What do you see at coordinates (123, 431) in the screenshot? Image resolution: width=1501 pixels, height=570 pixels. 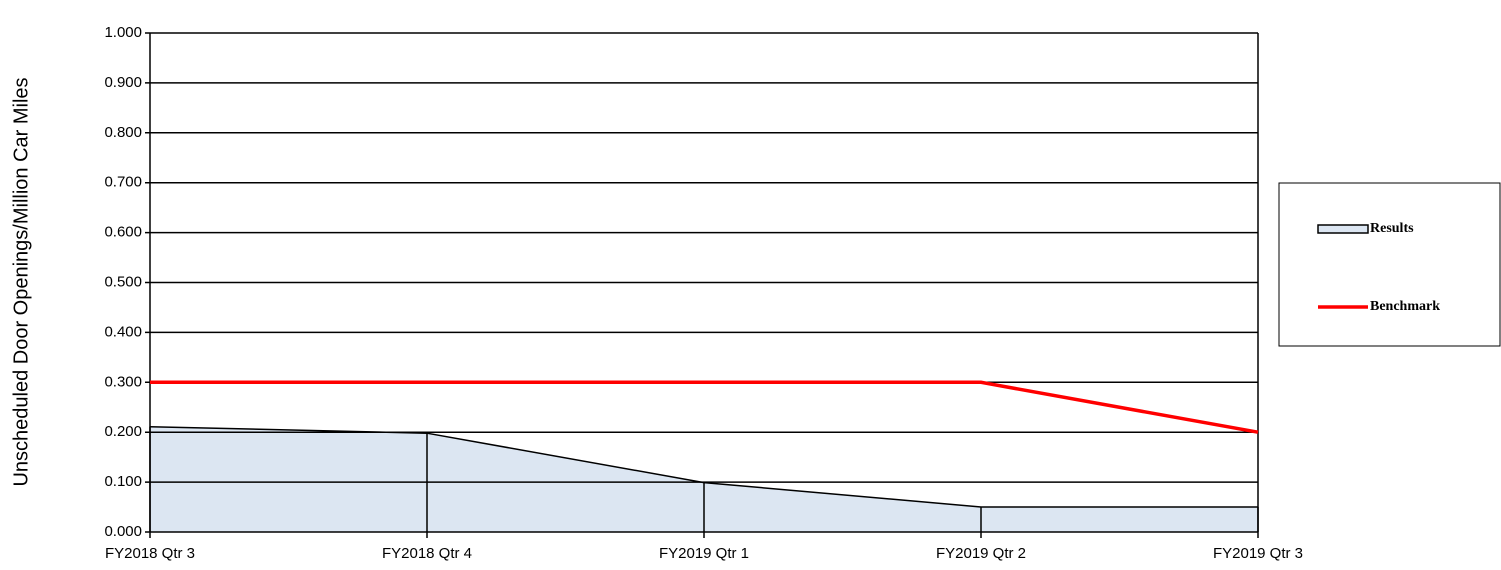 I see `y-tick-label: 0.200` at bounding box center [123, 431].